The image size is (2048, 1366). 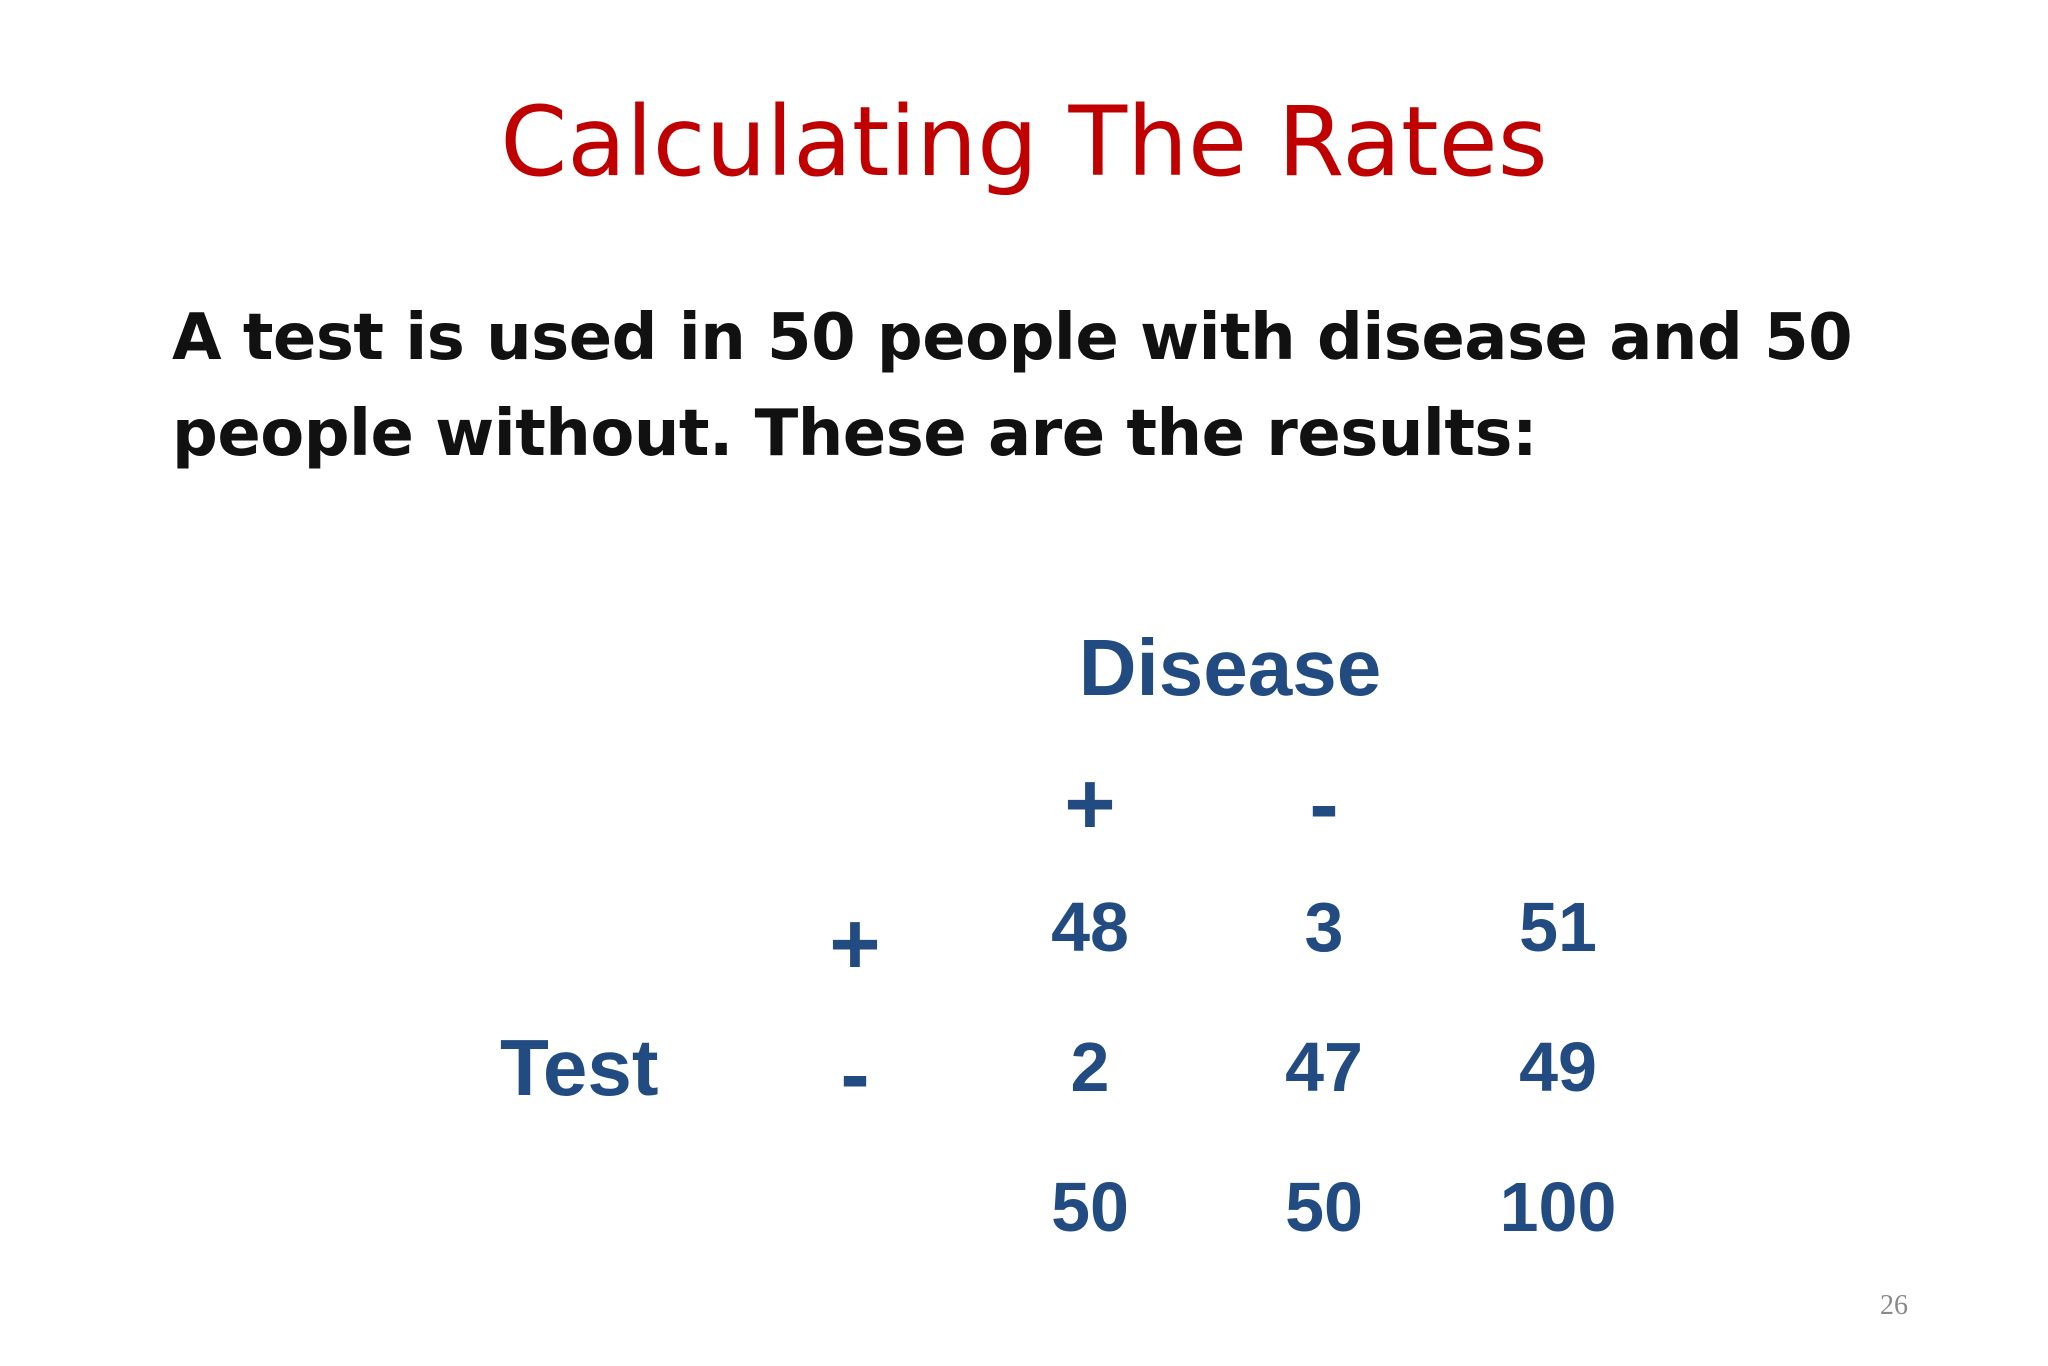 What do you see at coordinates (1558, 1067) in the screenshot?
I see `table-cell: 49` at bounding box center [1558, 1067].